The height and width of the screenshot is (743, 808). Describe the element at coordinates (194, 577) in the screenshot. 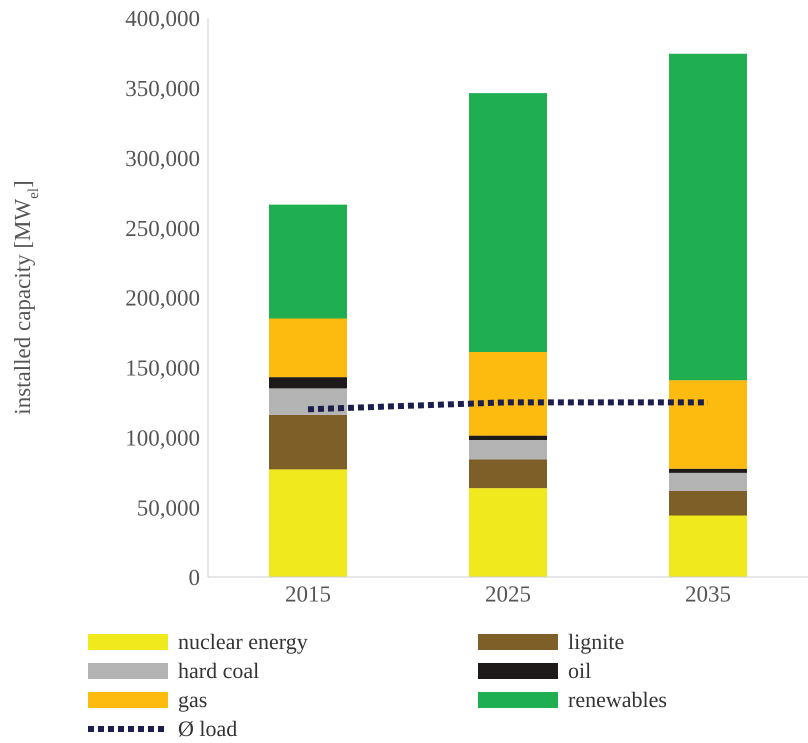

I see `y-tick-label: 0` at that location.